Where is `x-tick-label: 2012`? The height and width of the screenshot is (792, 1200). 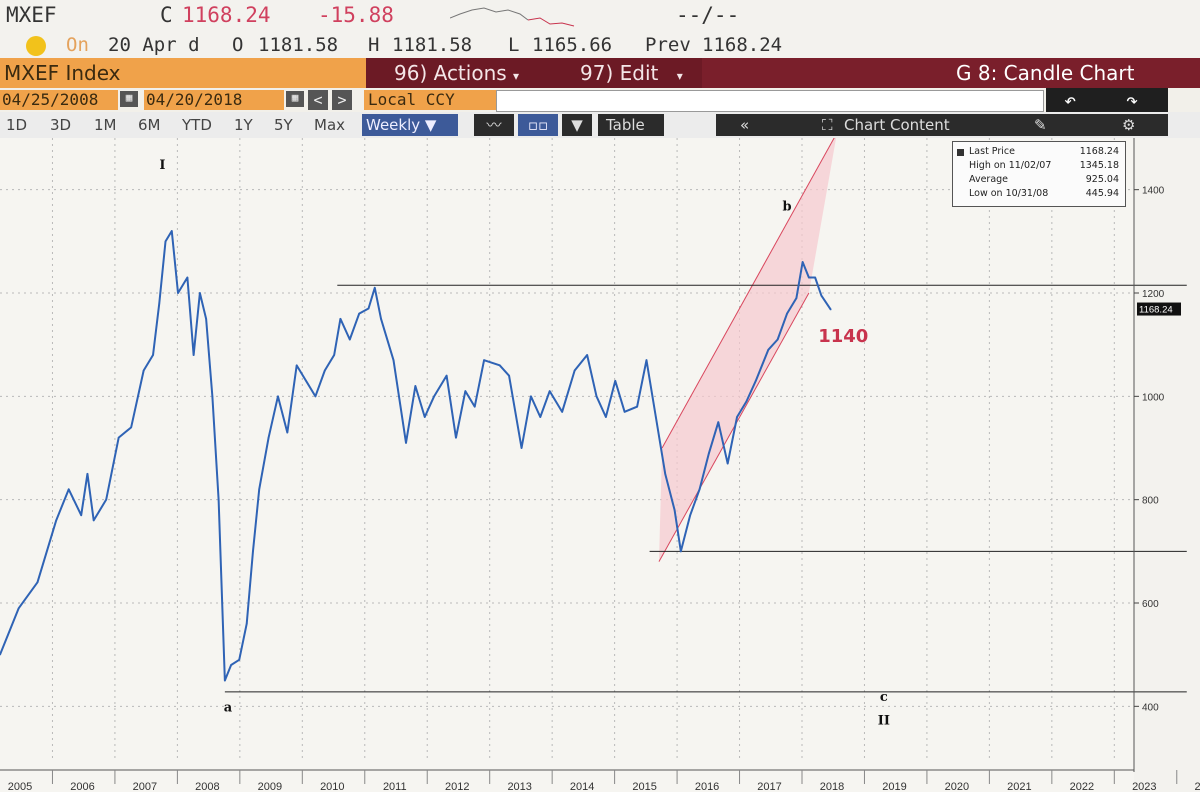 x-tick-label: 2012 is located at coordinates (457, 786).